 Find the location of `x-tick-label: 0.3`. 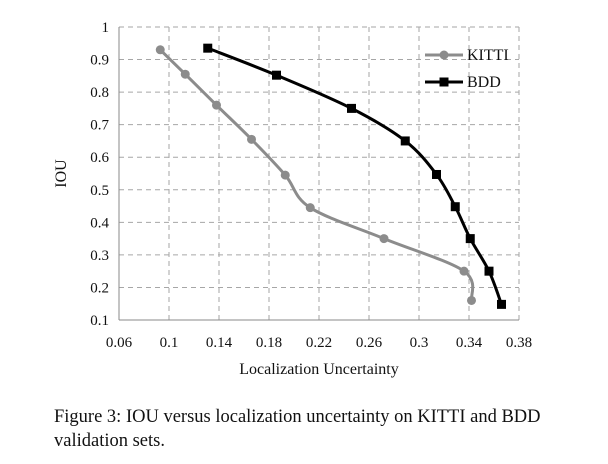

x-tick-label: 0.3 is located at coordinates (419, 343).